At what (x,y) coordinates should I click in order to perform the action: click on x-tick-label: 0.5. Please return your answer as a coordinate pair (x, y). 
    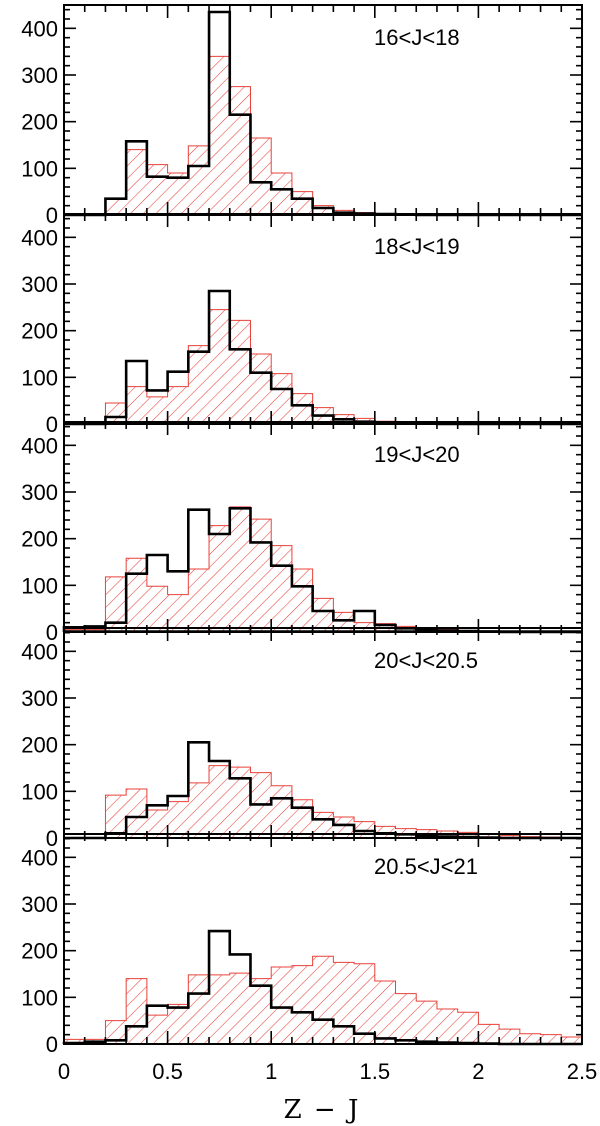
    Looking at the image, I should click on (167, 1071).